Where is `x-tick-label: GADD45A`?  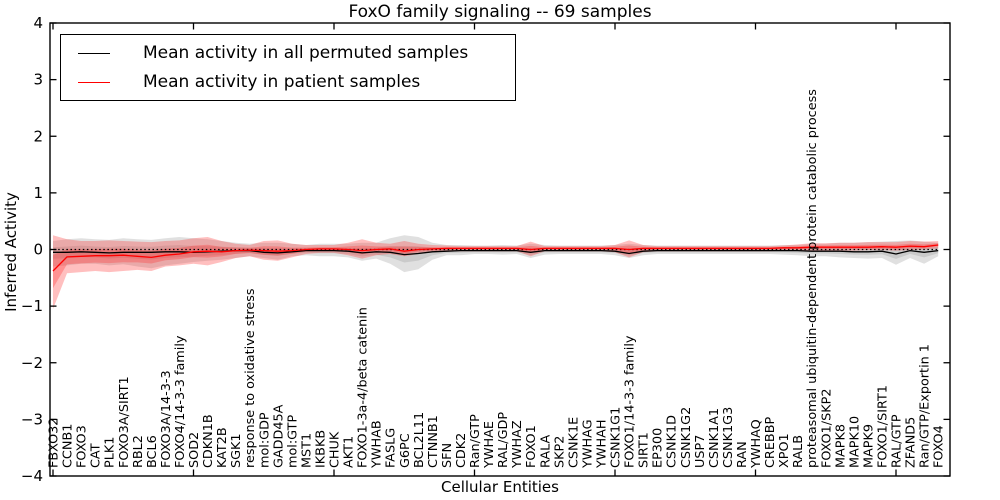
x-tick-label: GADD45A is located at coordinates (278, 436).